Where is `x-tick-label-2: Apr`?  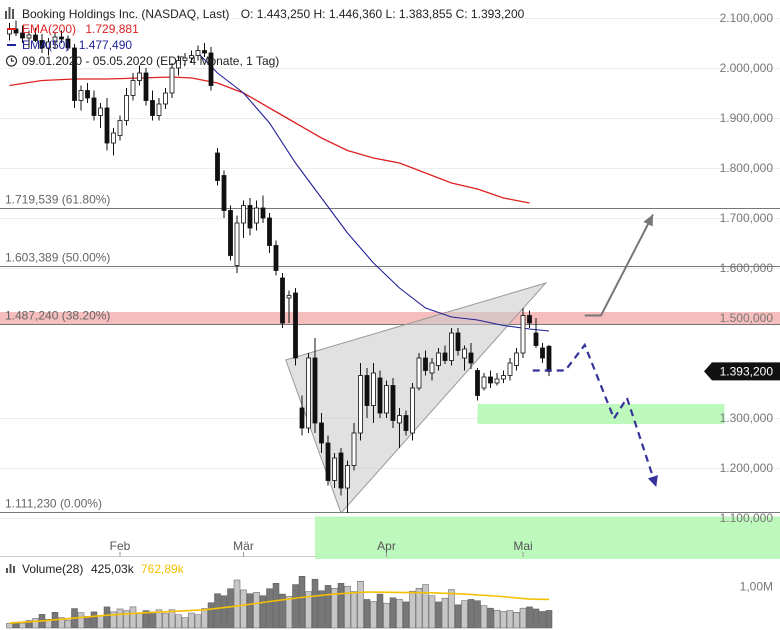 x-tick-label-2: Apr is located at coordinates (386, 546).